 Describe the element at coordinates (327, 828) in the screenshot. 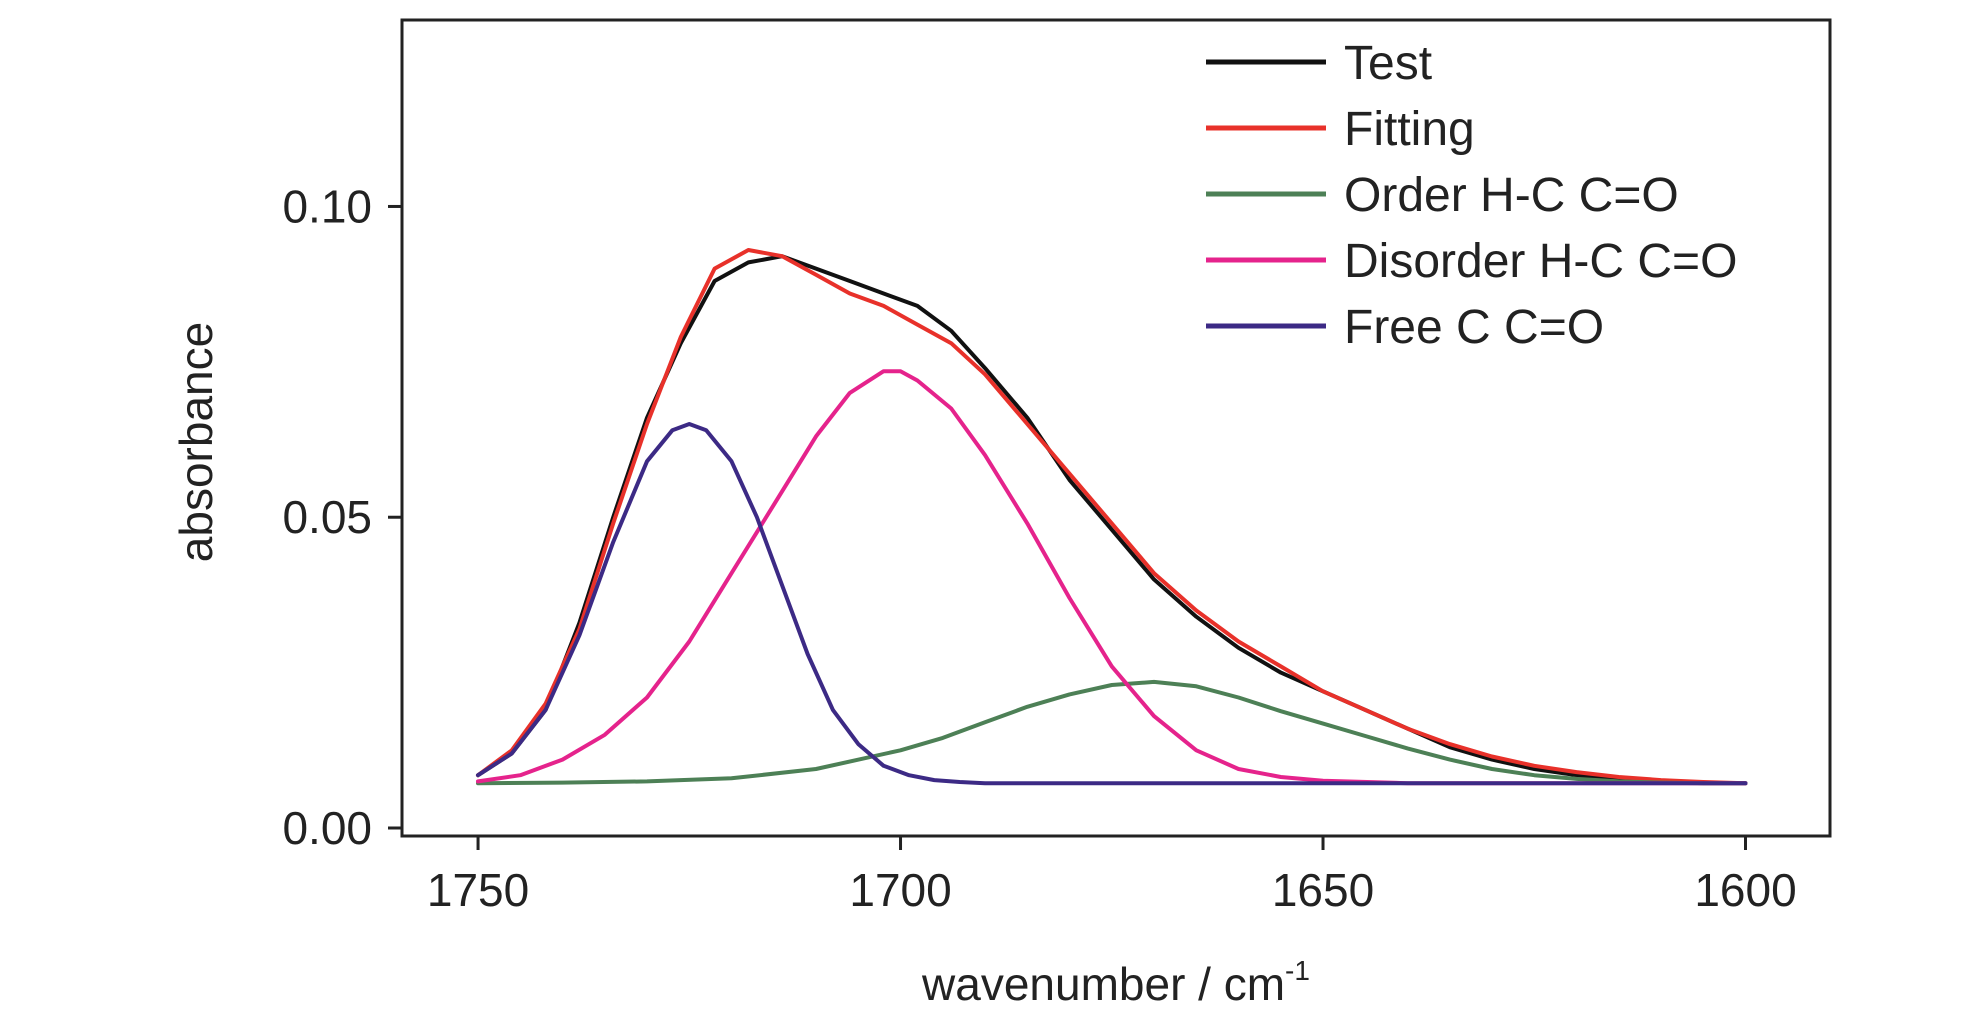

I see `y-tick-label: 0.00` at that location.